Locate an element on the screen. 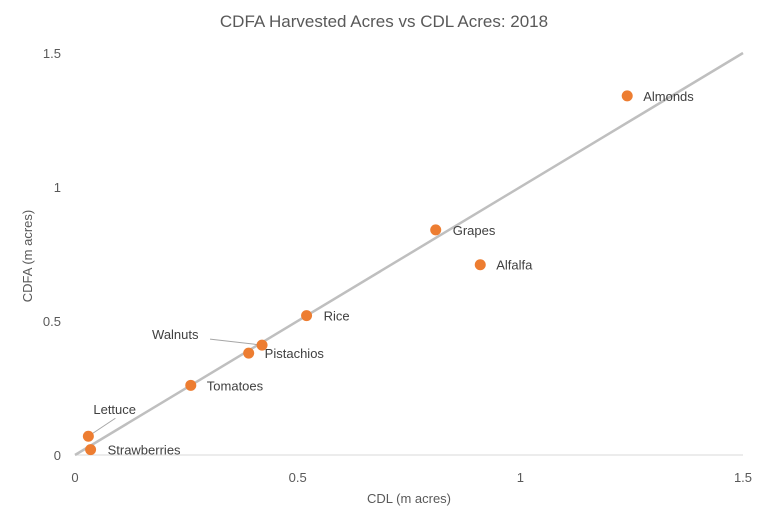  x-tick-label: 1 is located at coordinates (520, 477).